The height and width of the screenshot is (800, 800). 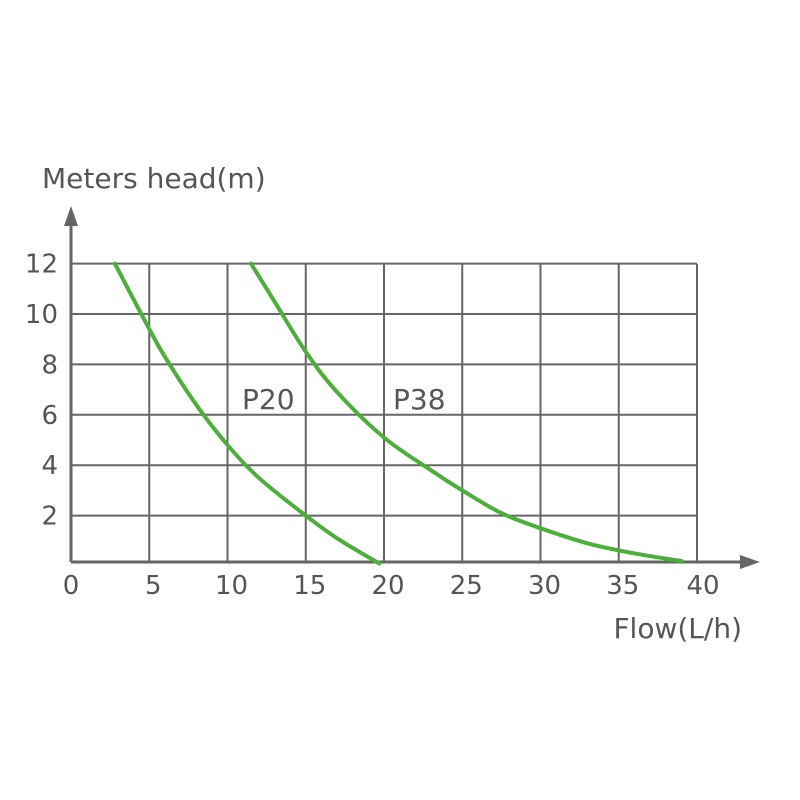 I want to click on series-label-p38: P38, so click(x=419, y=399).